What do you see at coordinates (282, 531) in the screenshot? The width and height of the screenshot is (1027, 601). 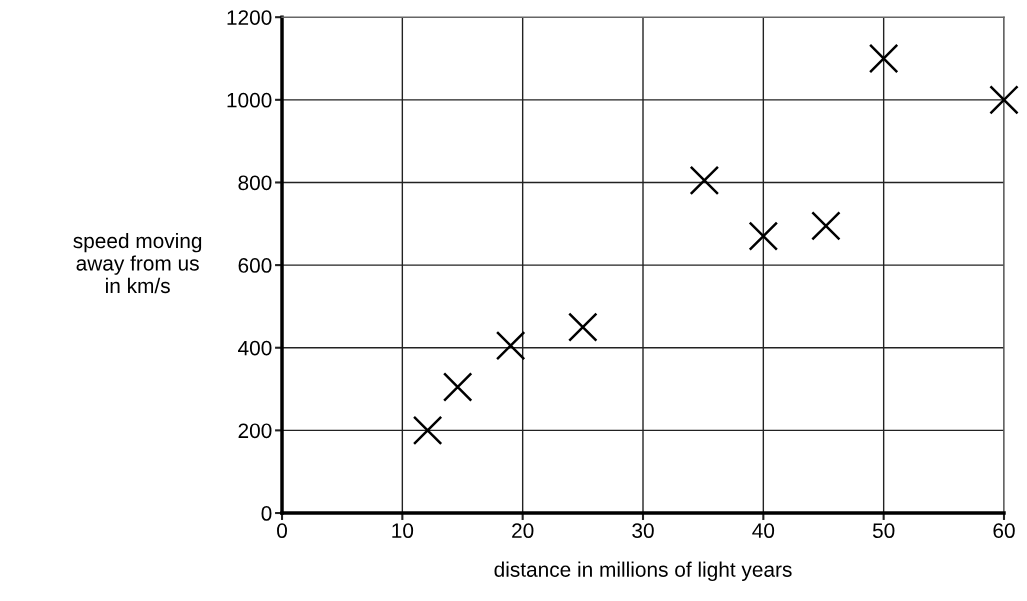 I see `x-tick-label: 0` at bounding box center [282, 531].